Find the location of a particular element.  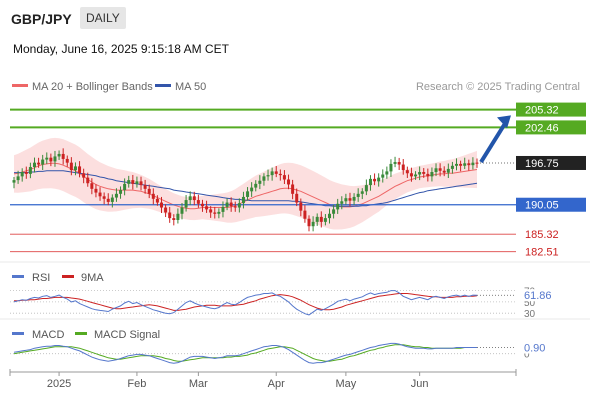

rsi-legend-label: RSI is located at coordinates (41, 278).